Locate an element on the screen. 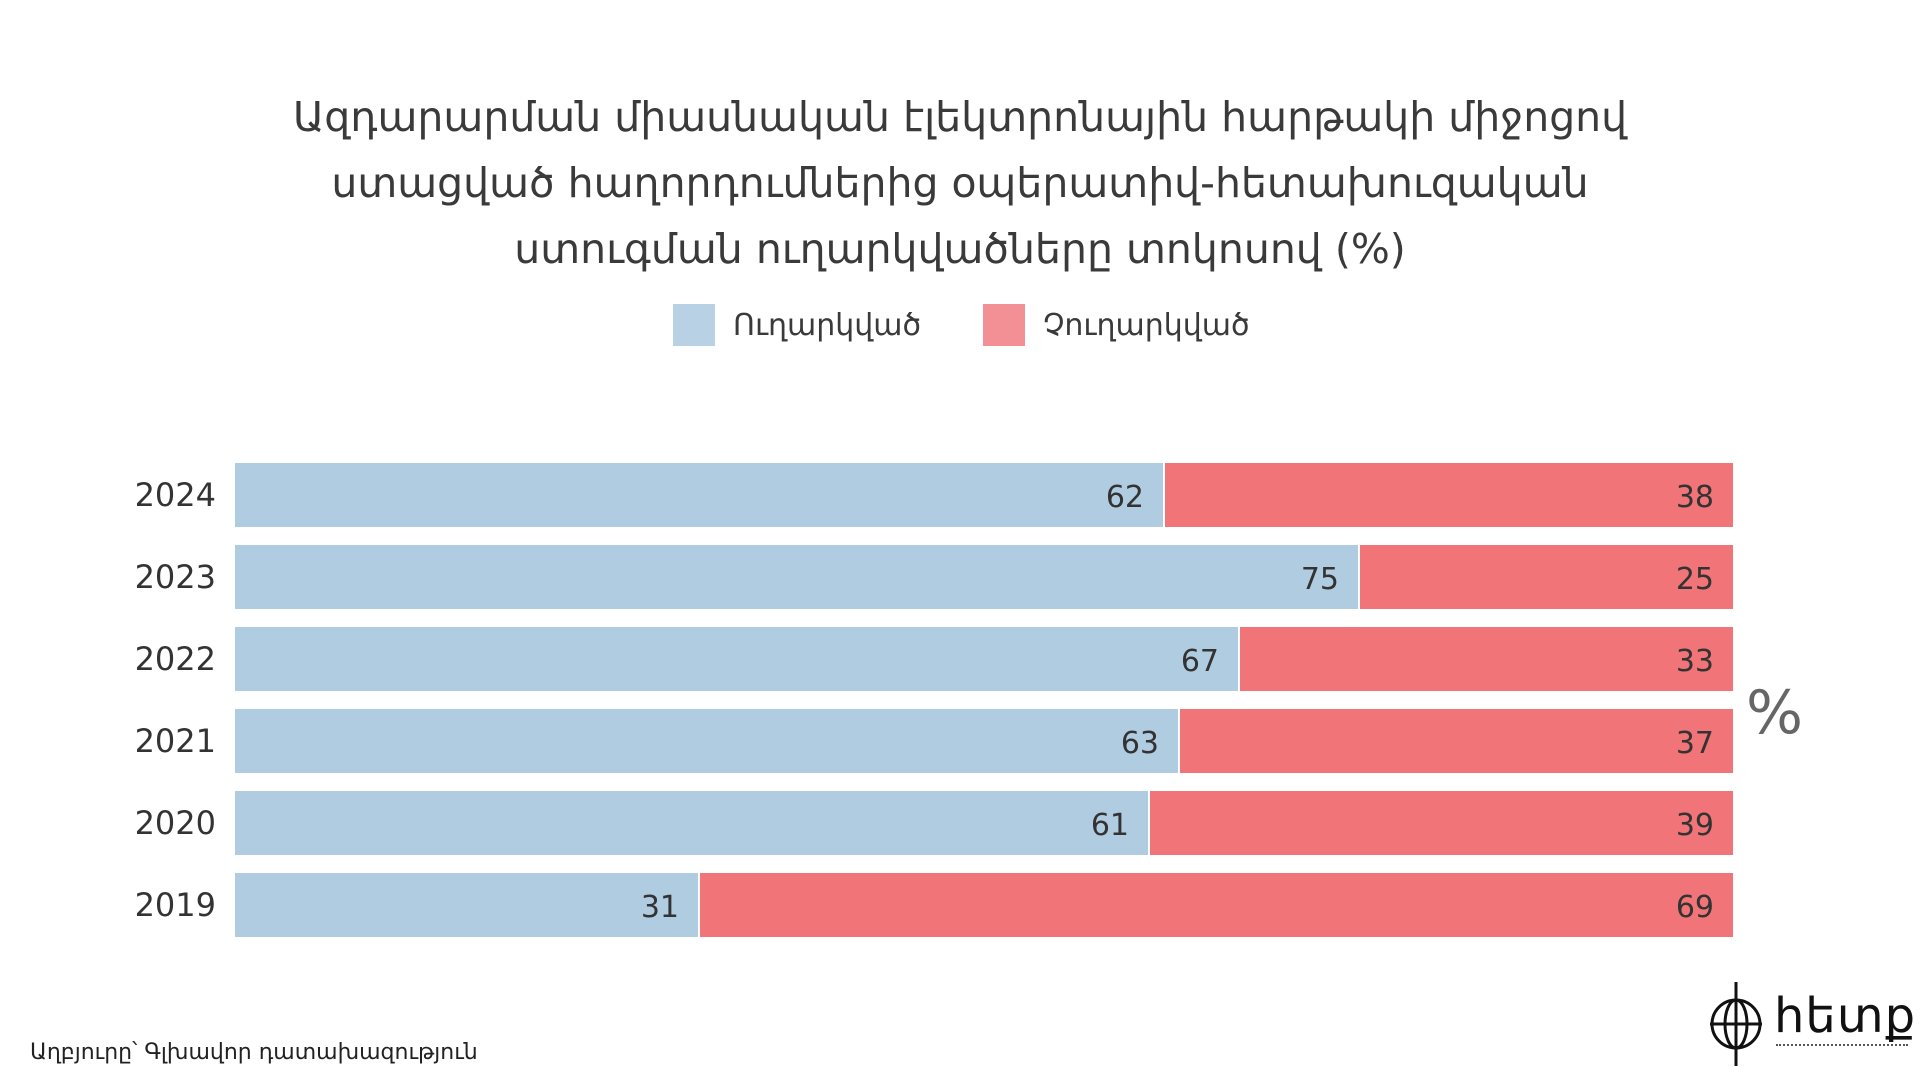 This screenshot has width=1920, height=1080. bar-sent-2024 is located at coordinates (699, 495).